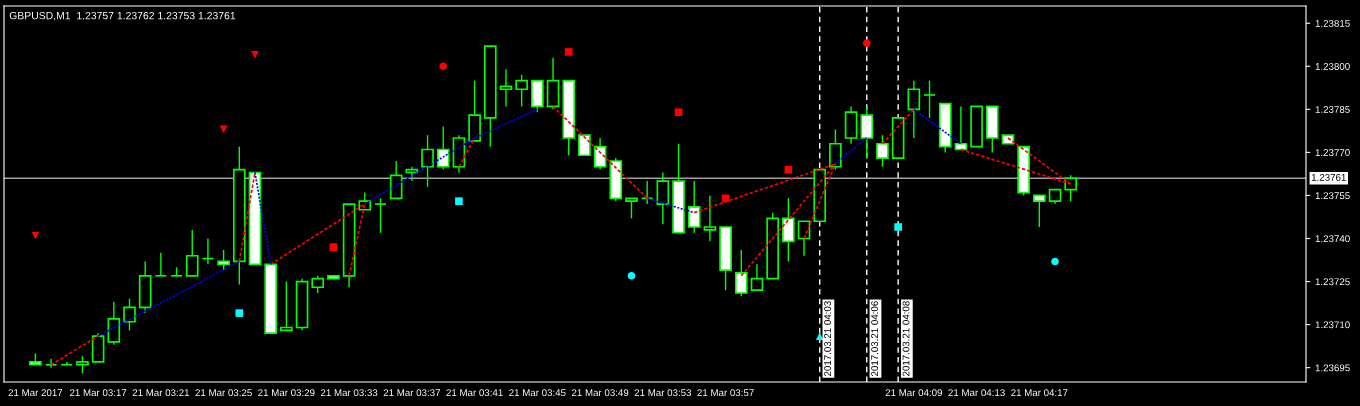  What do you see at coordinates (1332, 109) in the screenshot?
I see `y-tick-label: 1.23785` at bounding box center [1332, 109].